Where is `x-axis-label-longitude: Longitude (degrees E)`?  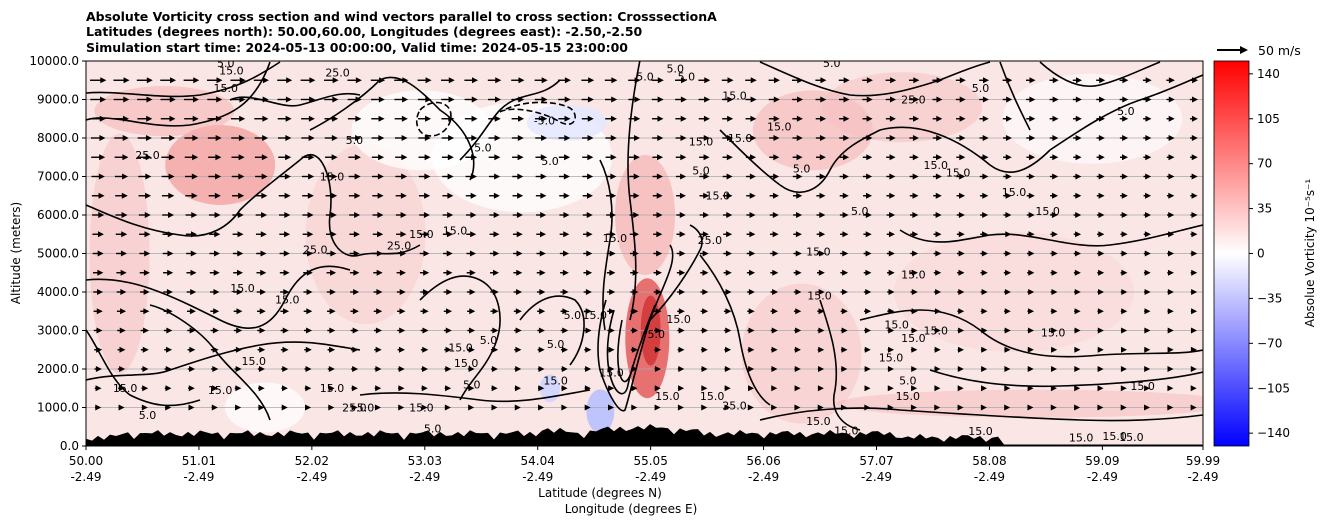 x-axis-label-longitude: Longitude (degrees E) is located at coordinates (631, 509).